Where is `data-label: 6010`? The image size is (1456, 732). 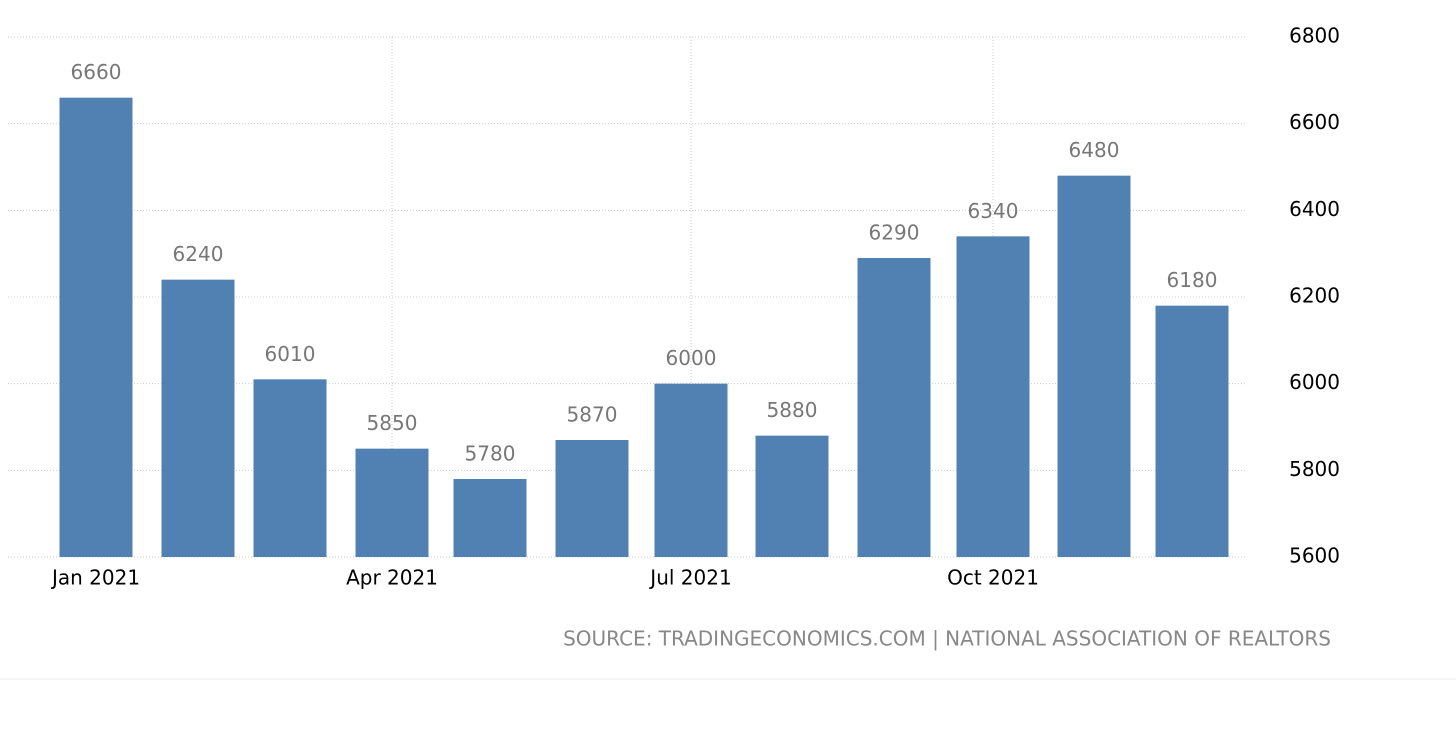 data-label: 6010 is located at coordinates (290, 354).